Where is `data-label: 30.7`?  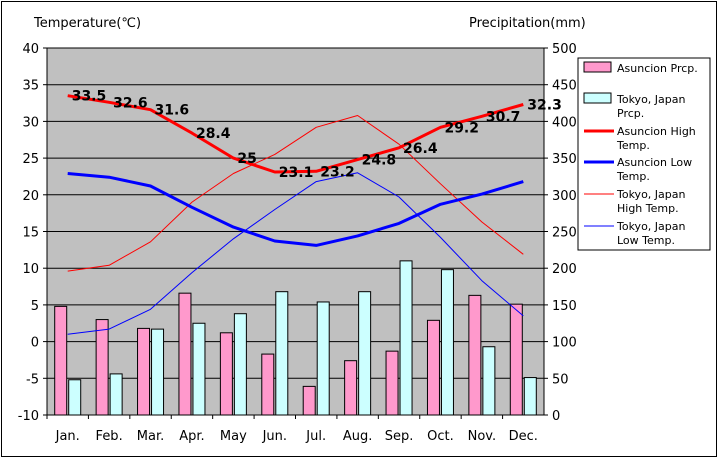 data-label: 30.7 is located at coordinates (503, 117).